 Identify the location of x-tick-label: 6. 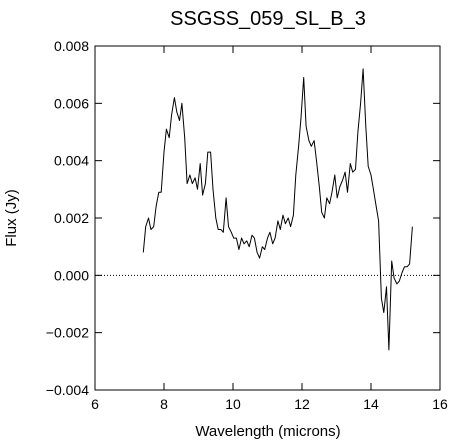
(95, 404).